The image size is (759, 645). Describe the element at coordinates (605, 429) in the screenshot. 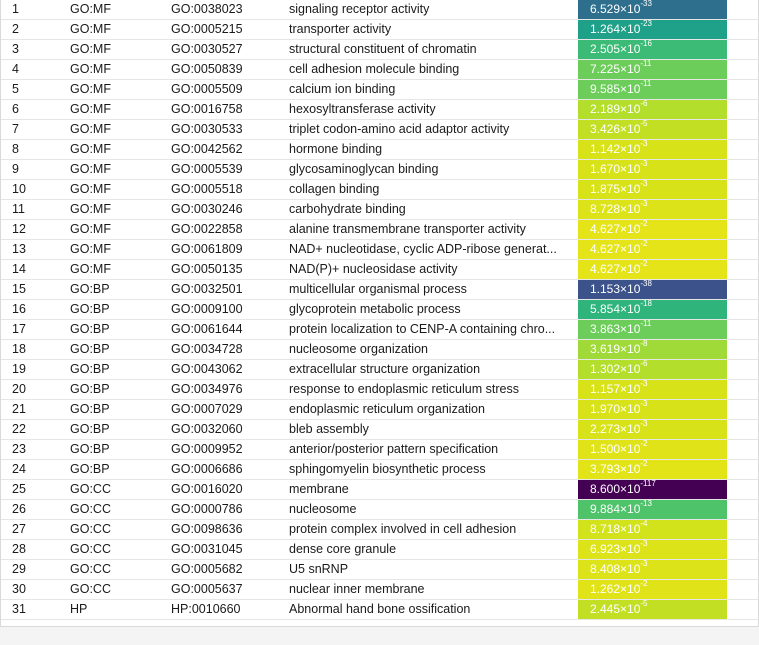

I see `p-value-mantissa: 2.273` at that location.